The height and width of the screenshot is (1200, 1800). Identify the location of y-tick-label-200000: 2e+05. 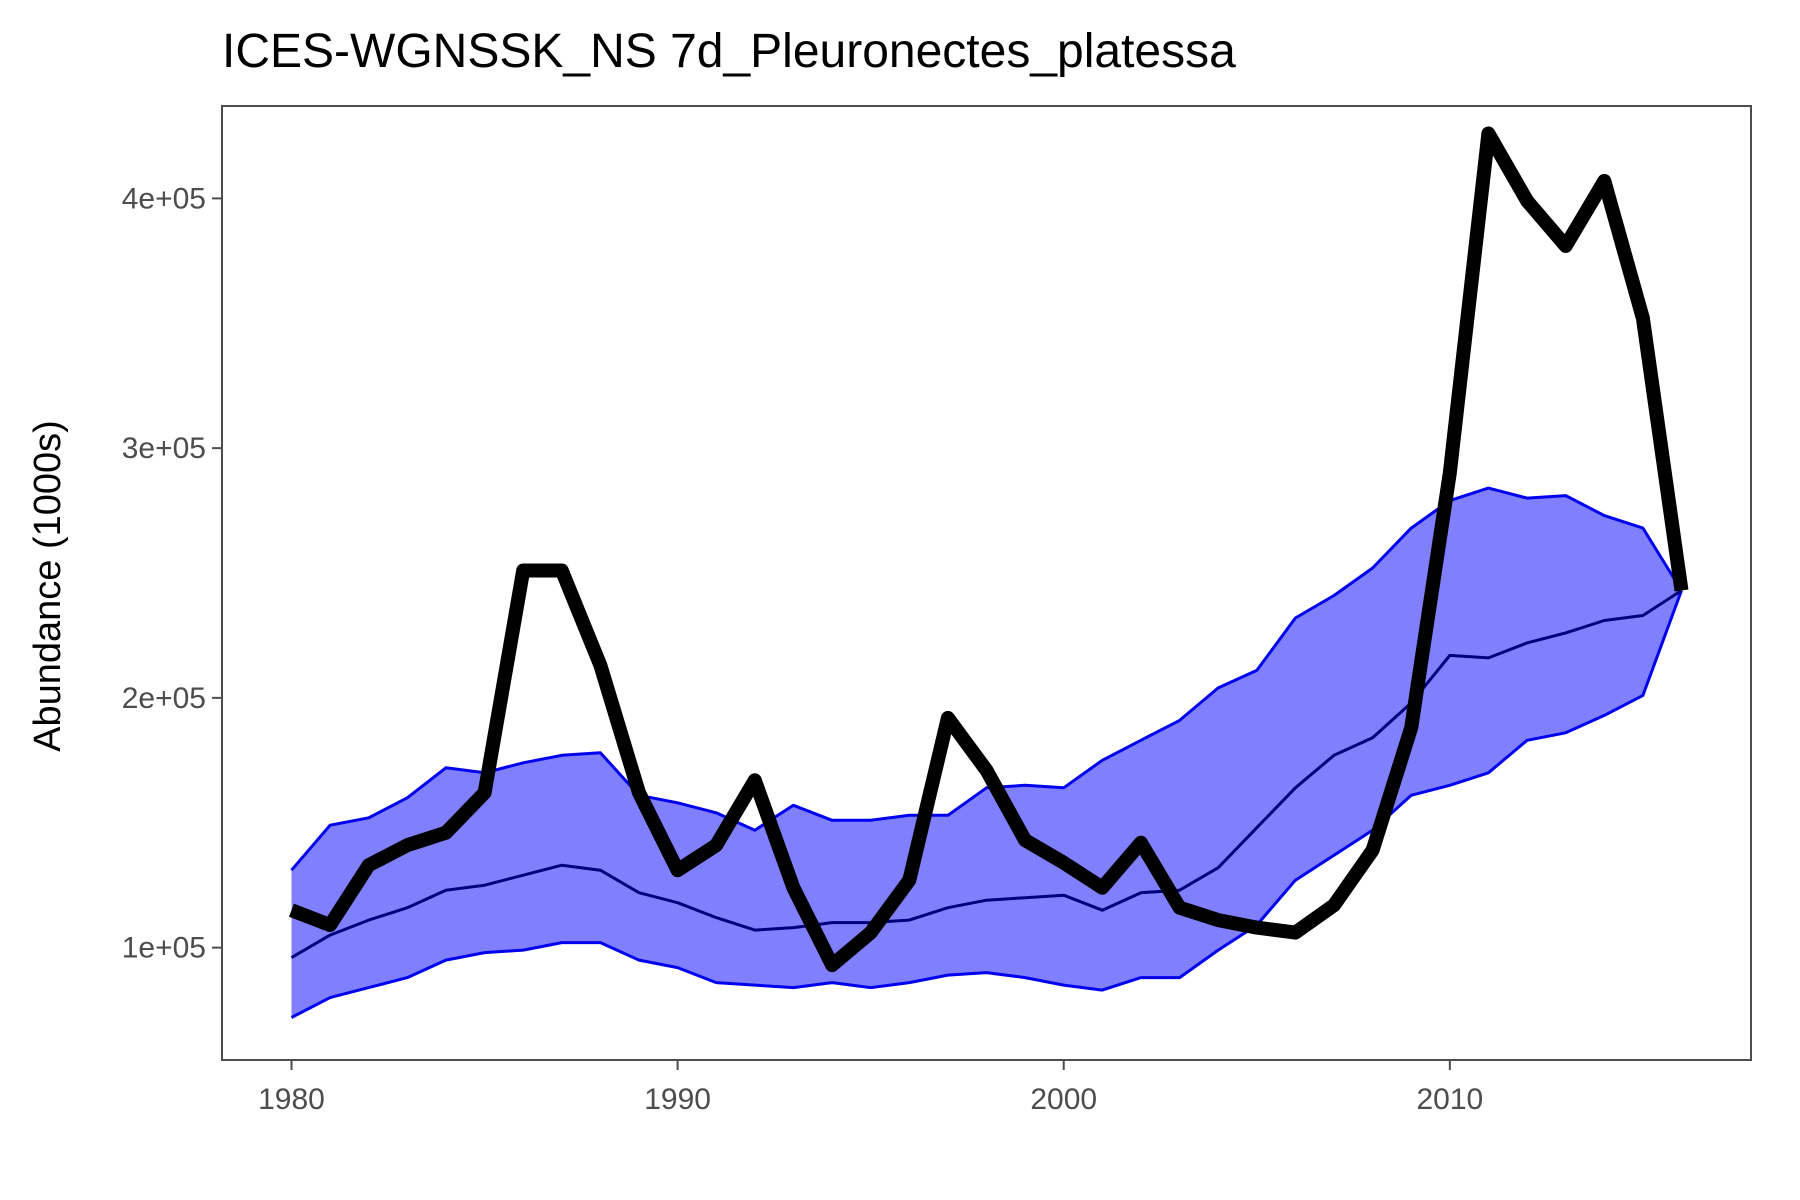
(164, 698).